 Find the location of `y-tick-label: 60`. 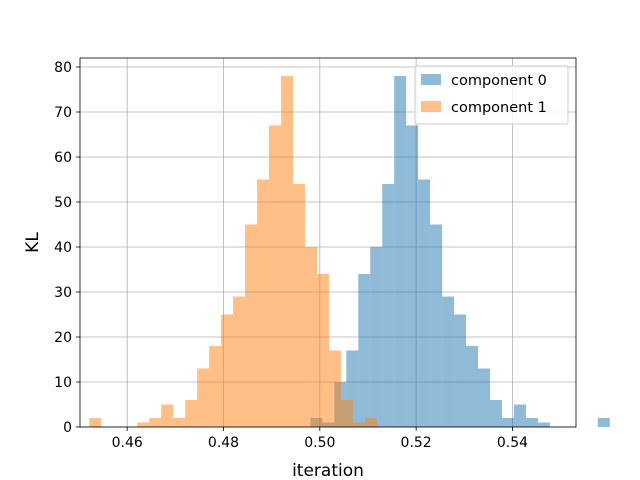

y-tick-label: 60 is located at coordinates (63, 158).